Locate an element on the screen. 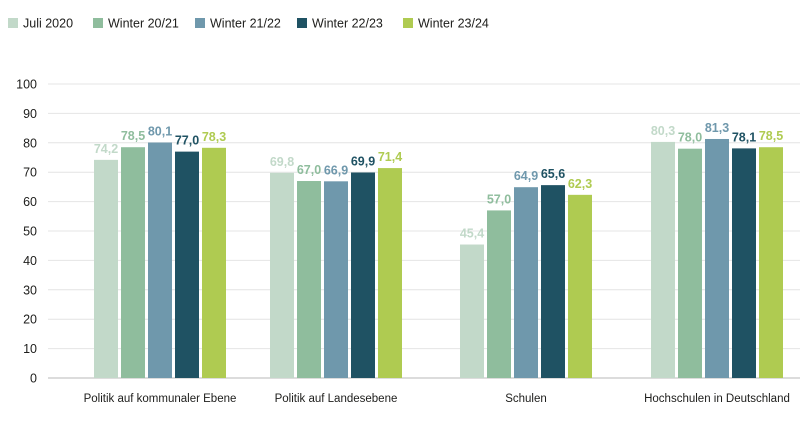 Image resolution: width=800 pixels, height=437 pixels. bar-juli-2020-politik-auf-landesebene is located at coordinates (282, 275).